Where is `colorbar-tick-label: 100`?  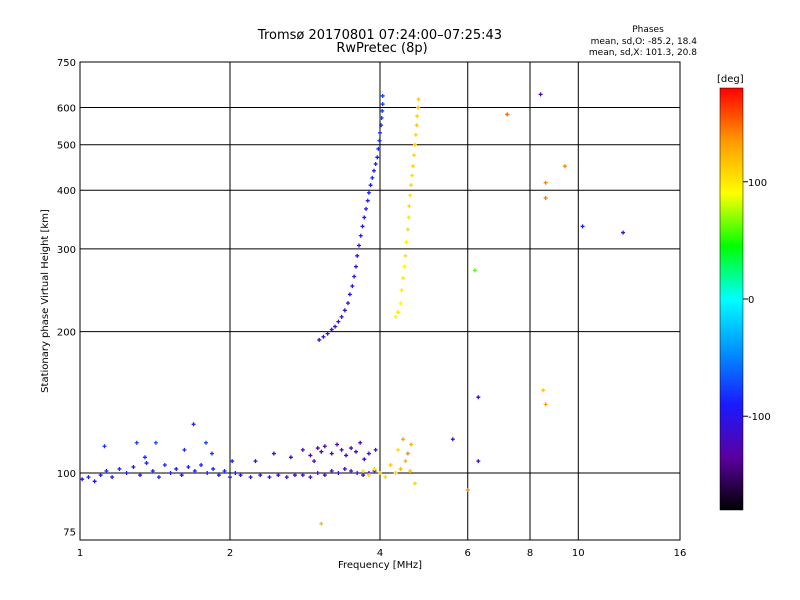 colorbar-tick-label: 100 is located at coordinates (757, 183).